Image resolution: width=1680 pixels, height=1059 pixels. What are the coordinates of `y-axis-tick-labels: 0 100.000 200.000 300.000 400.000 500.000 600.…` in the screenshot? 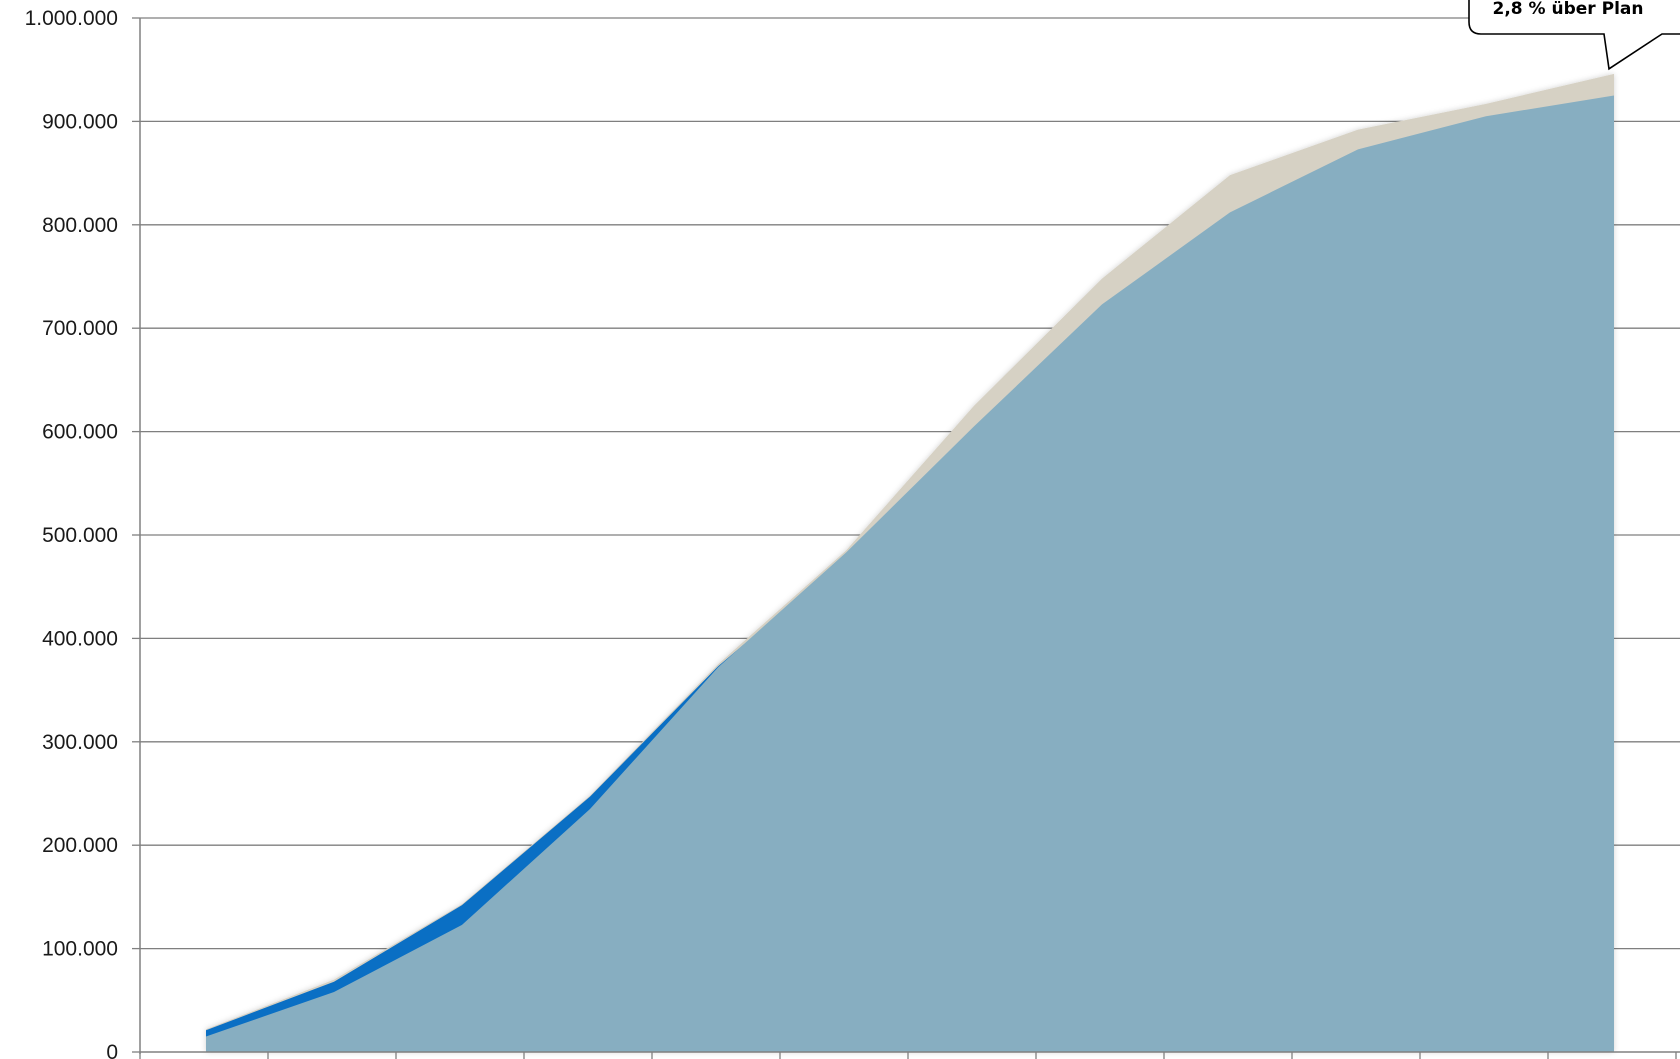 It's located at (71, 533).